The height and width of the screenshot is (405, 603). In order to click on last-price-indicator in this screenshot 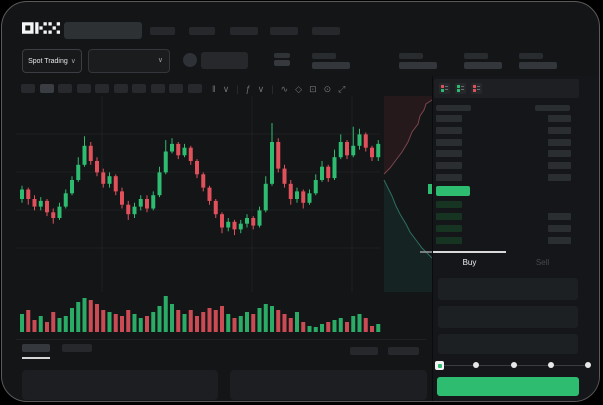, I will do `click(453, 191)`.